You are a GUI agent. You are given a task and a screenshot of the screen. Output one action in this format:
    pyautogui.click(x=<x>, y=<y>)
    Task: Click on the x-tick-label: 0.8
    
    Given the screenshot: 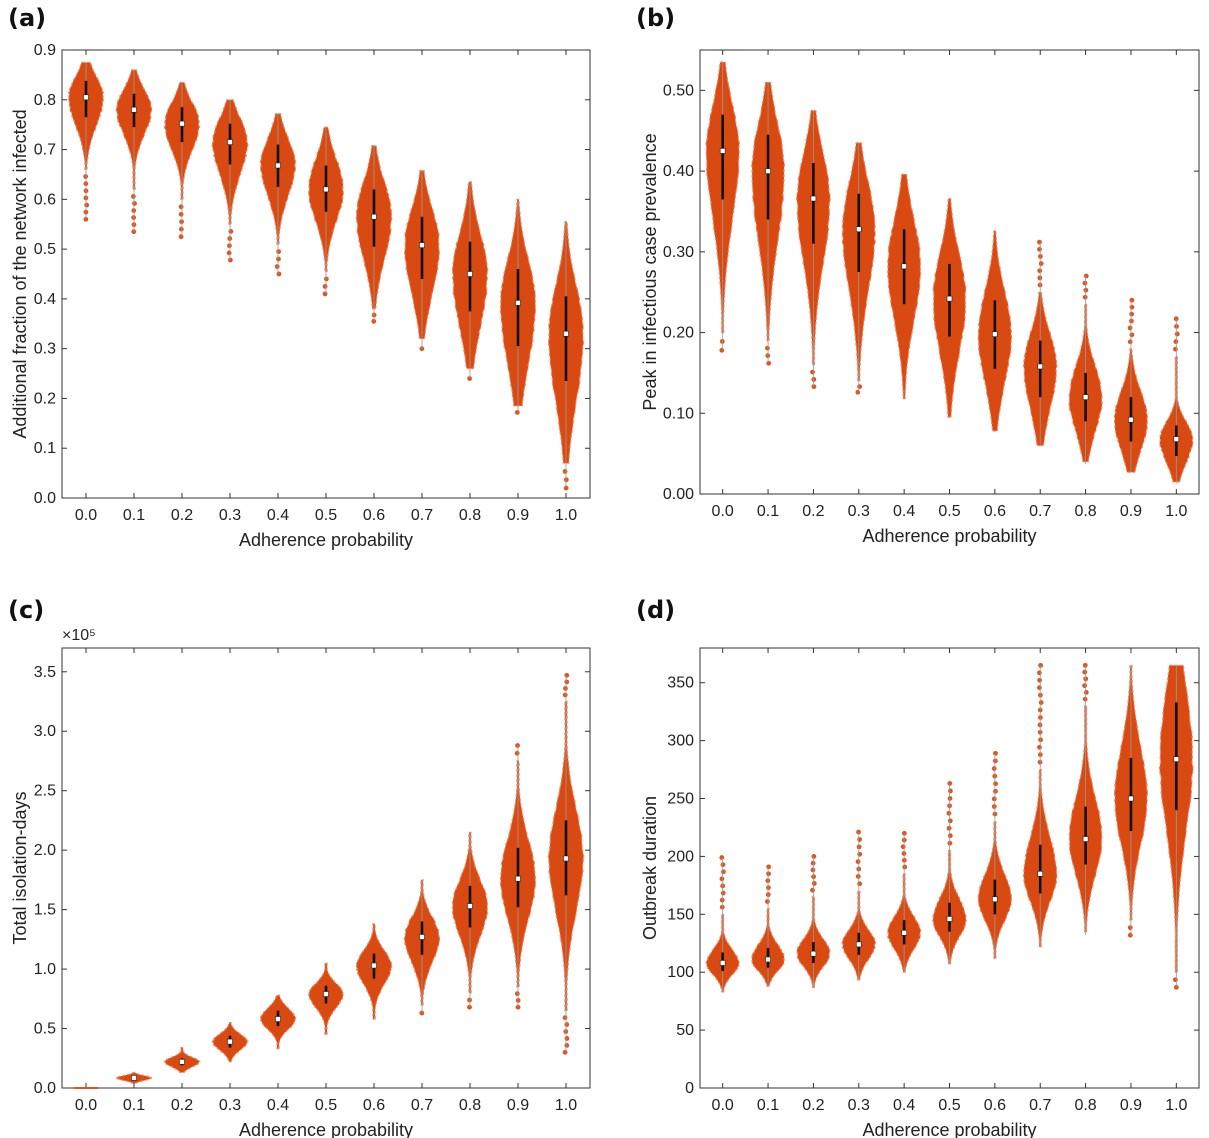 What is the action you would take?
    pyautogui.click(x=1085, y=1105)
    